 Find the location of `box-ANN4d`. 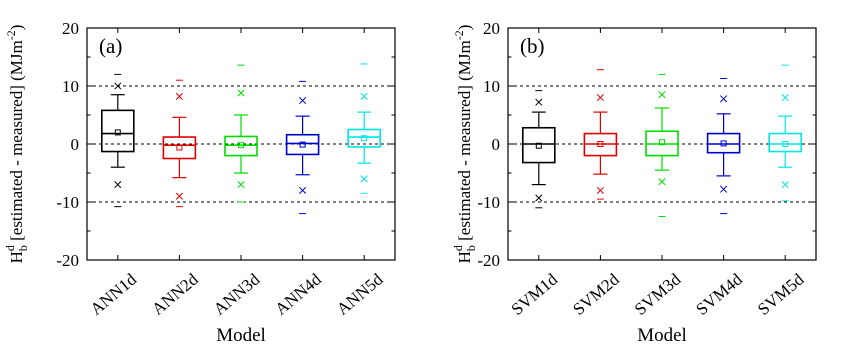

box-ANN4d is located at coordinates (302, 147).